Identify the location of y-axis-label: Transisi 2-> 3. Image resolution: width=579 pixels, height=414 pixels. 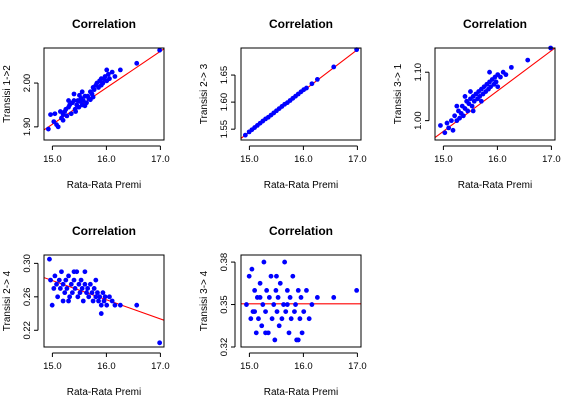
(204, 93).